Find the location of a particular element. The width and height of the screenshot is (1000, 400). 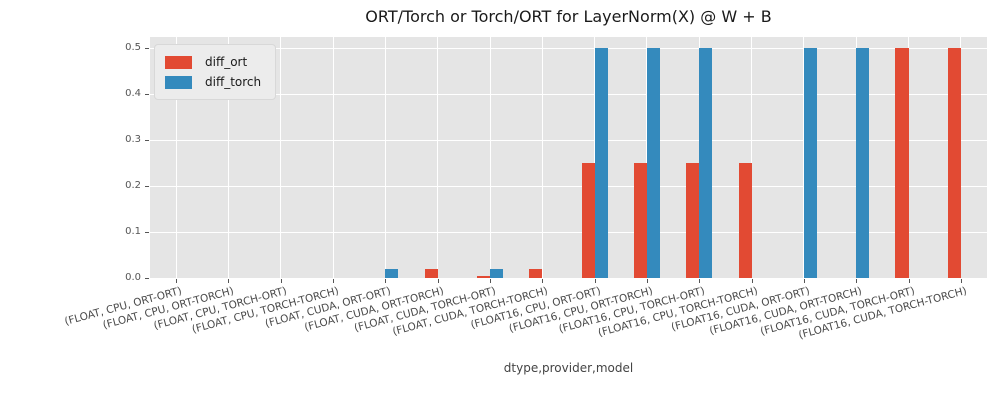

x-axis-label: dtype,provider,model is located at coordinates (568, 368).